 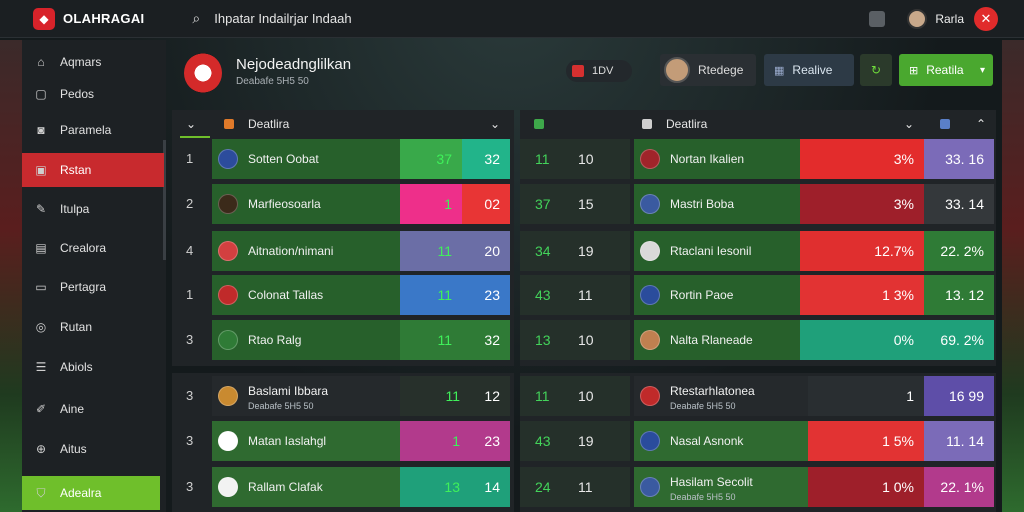 I want to click on list-icon: ☰, so click(x=41, y=367).